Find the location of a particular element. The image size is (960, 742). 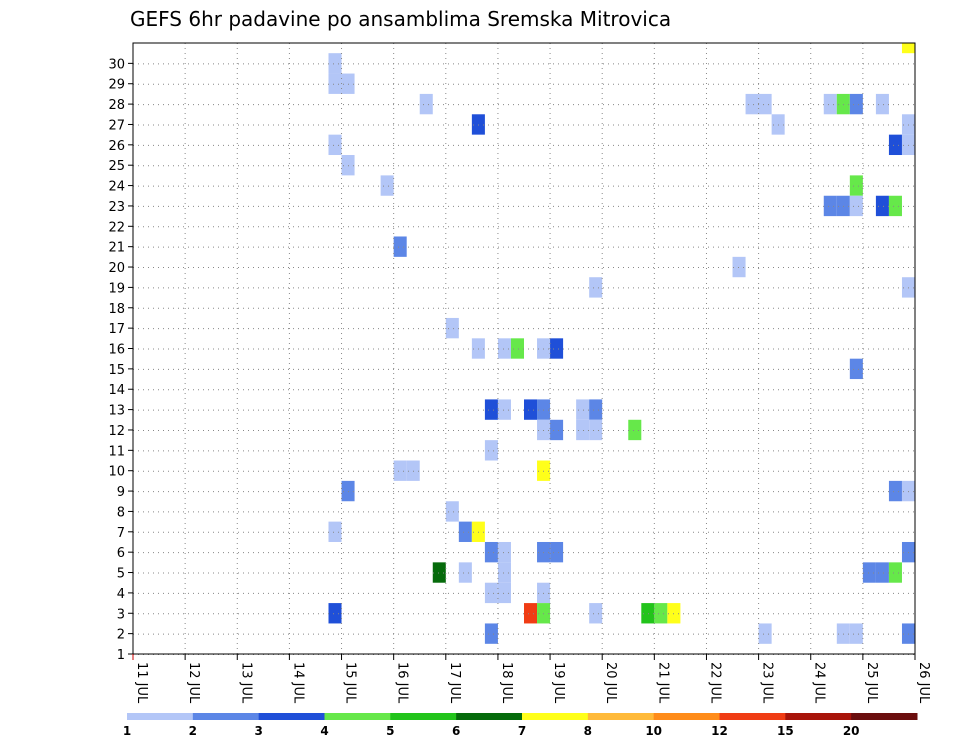

y-tick-label: 27 is located at coordinates (116, 125).